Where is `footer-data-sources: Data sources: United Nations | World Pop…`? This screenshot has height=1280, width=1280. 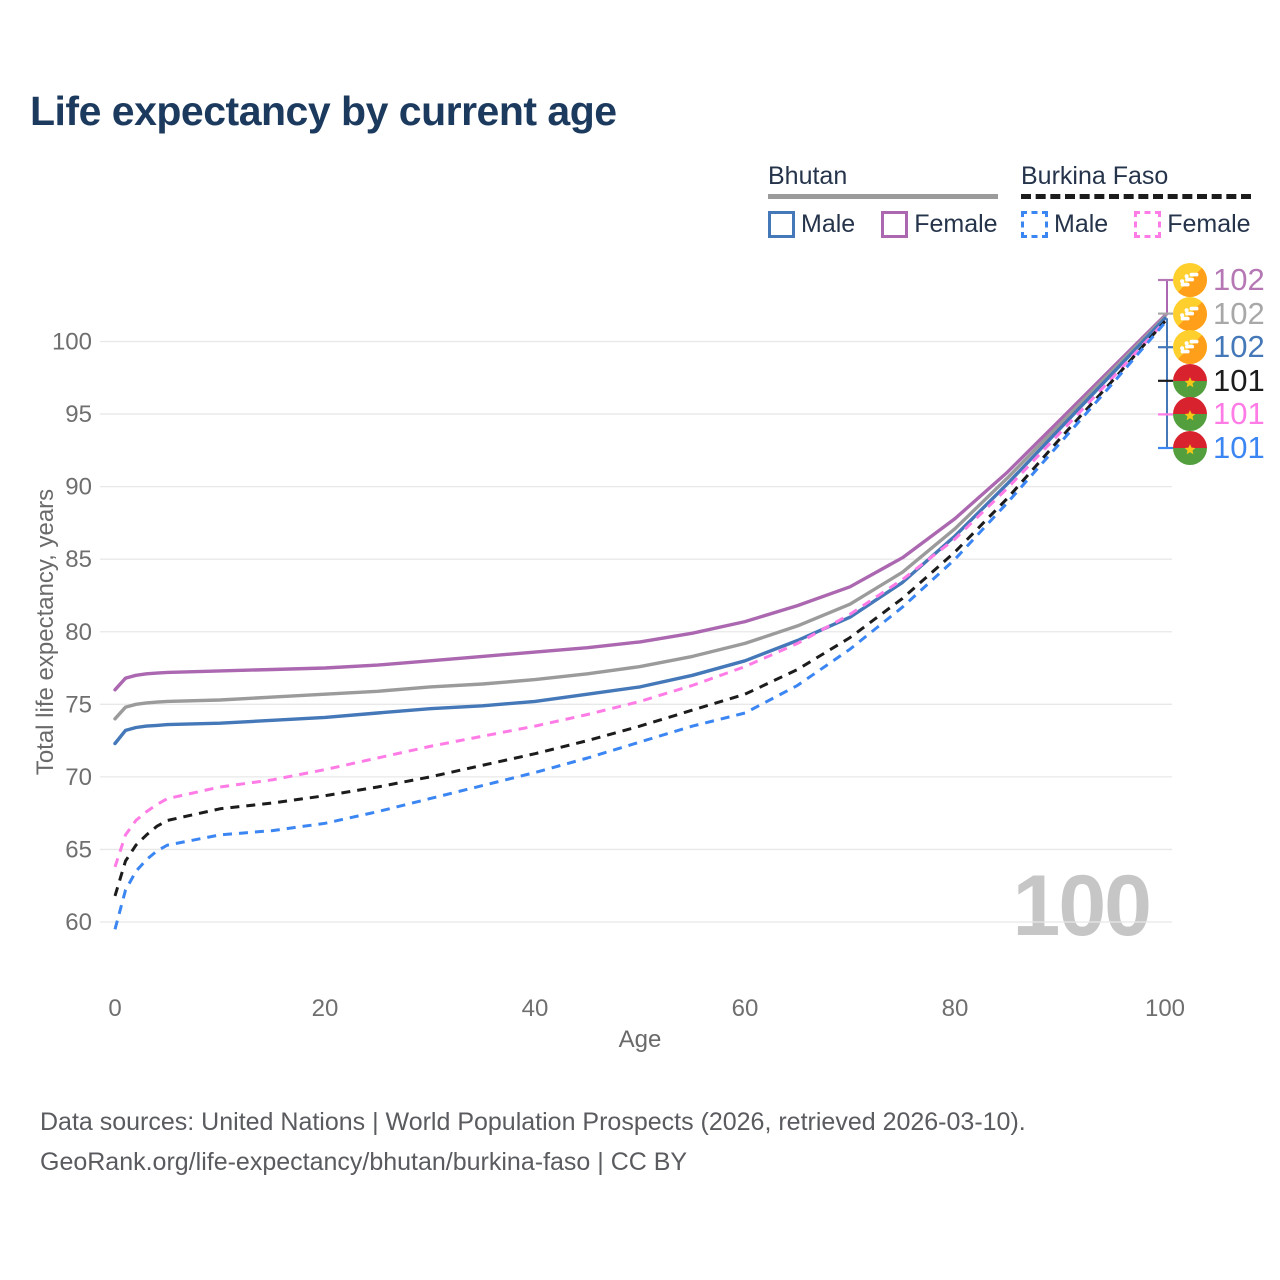
footer-data-sources: Data sources: United Nations | World Pop… is located at coordinates (533, 1122).